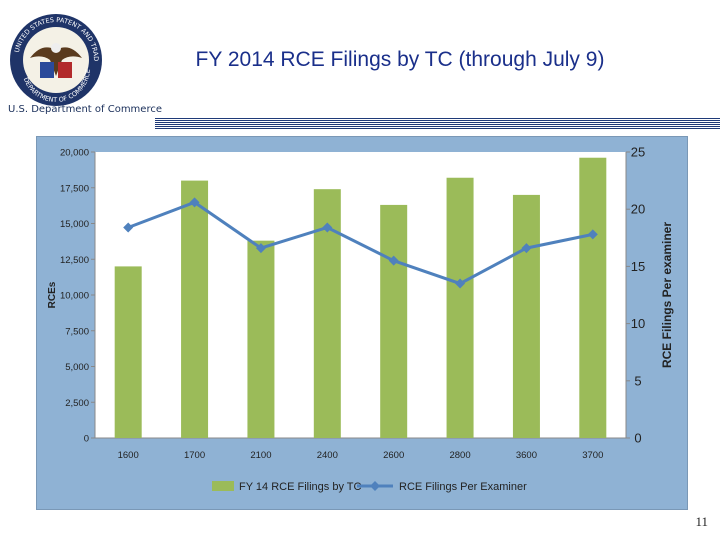  I want to click on line-group, so click(360, 243).